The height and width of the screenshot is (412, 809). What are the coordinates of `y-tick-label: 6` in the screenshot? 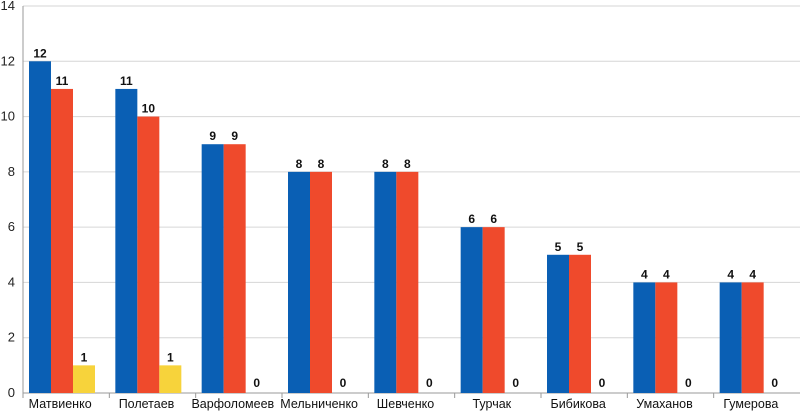 It's located at (11, 226).